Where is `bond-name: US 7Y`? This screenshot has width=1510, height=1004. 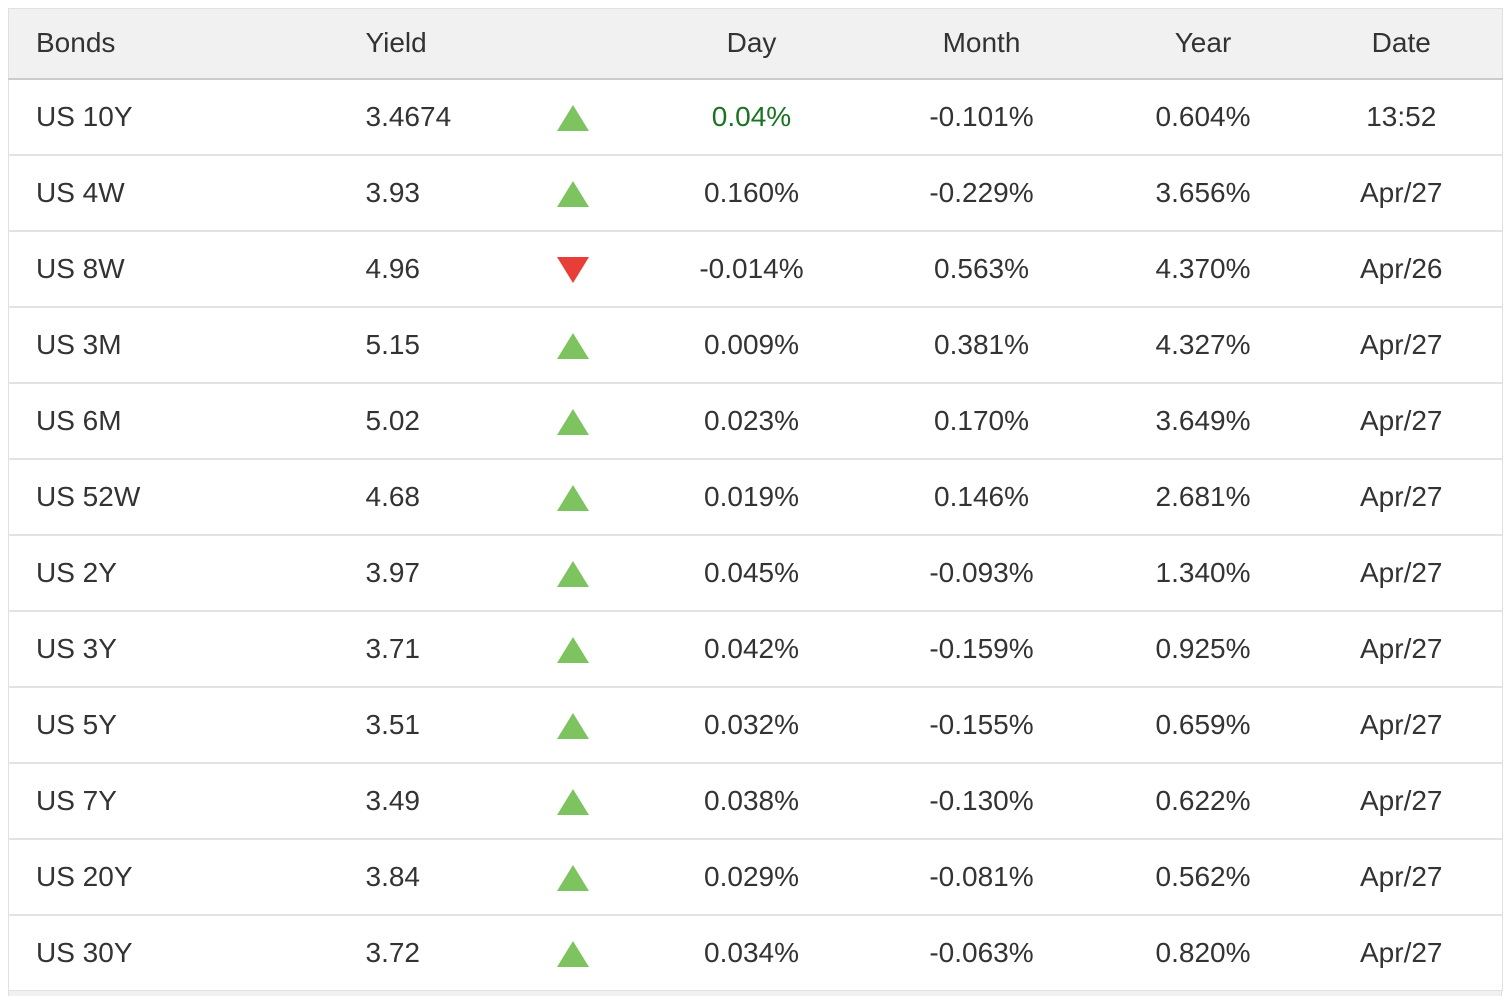 bond-name: US 7Y is located at coordinates (187, 800).